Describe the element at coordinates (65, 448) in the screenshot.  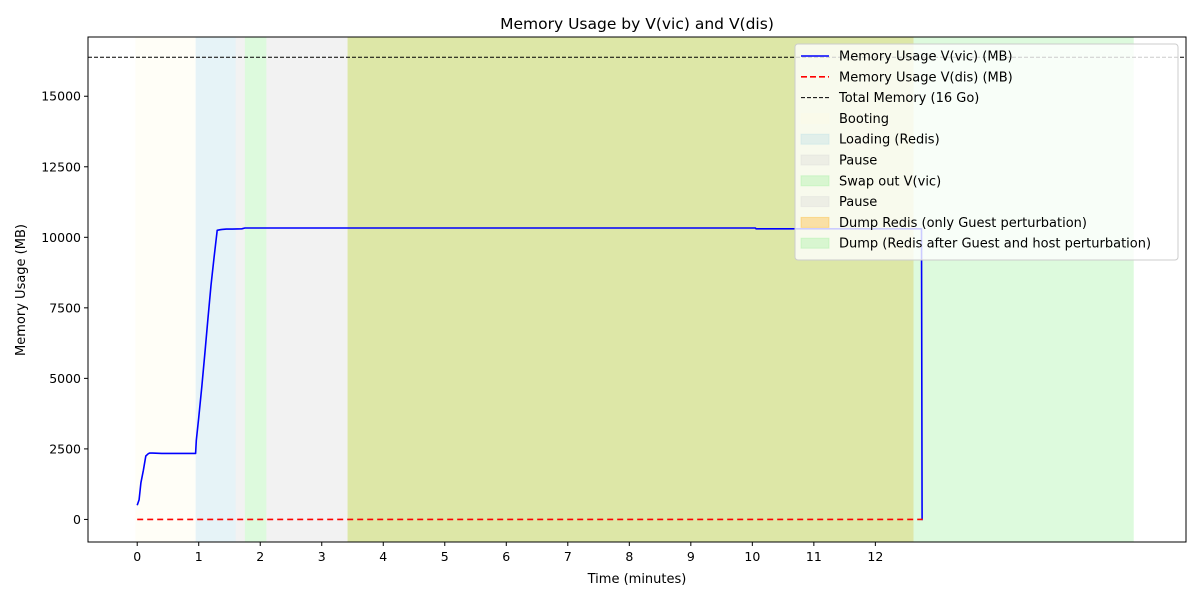
I see `y-tick-label-1: 2500` at that location.